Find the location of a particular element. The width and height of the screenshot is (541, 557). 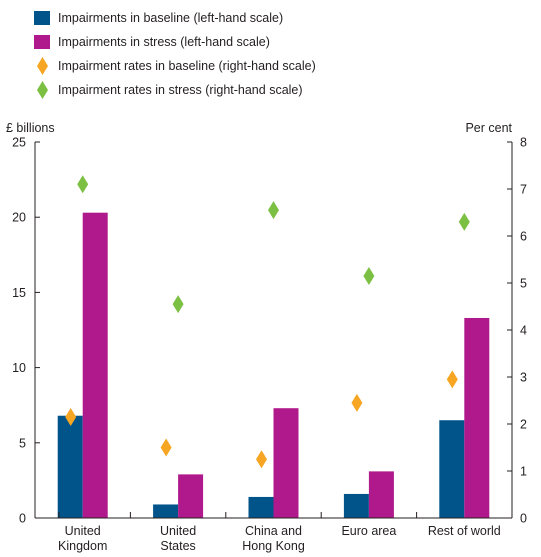

right-tick-label: 4 is located at coordinates (523, 331).